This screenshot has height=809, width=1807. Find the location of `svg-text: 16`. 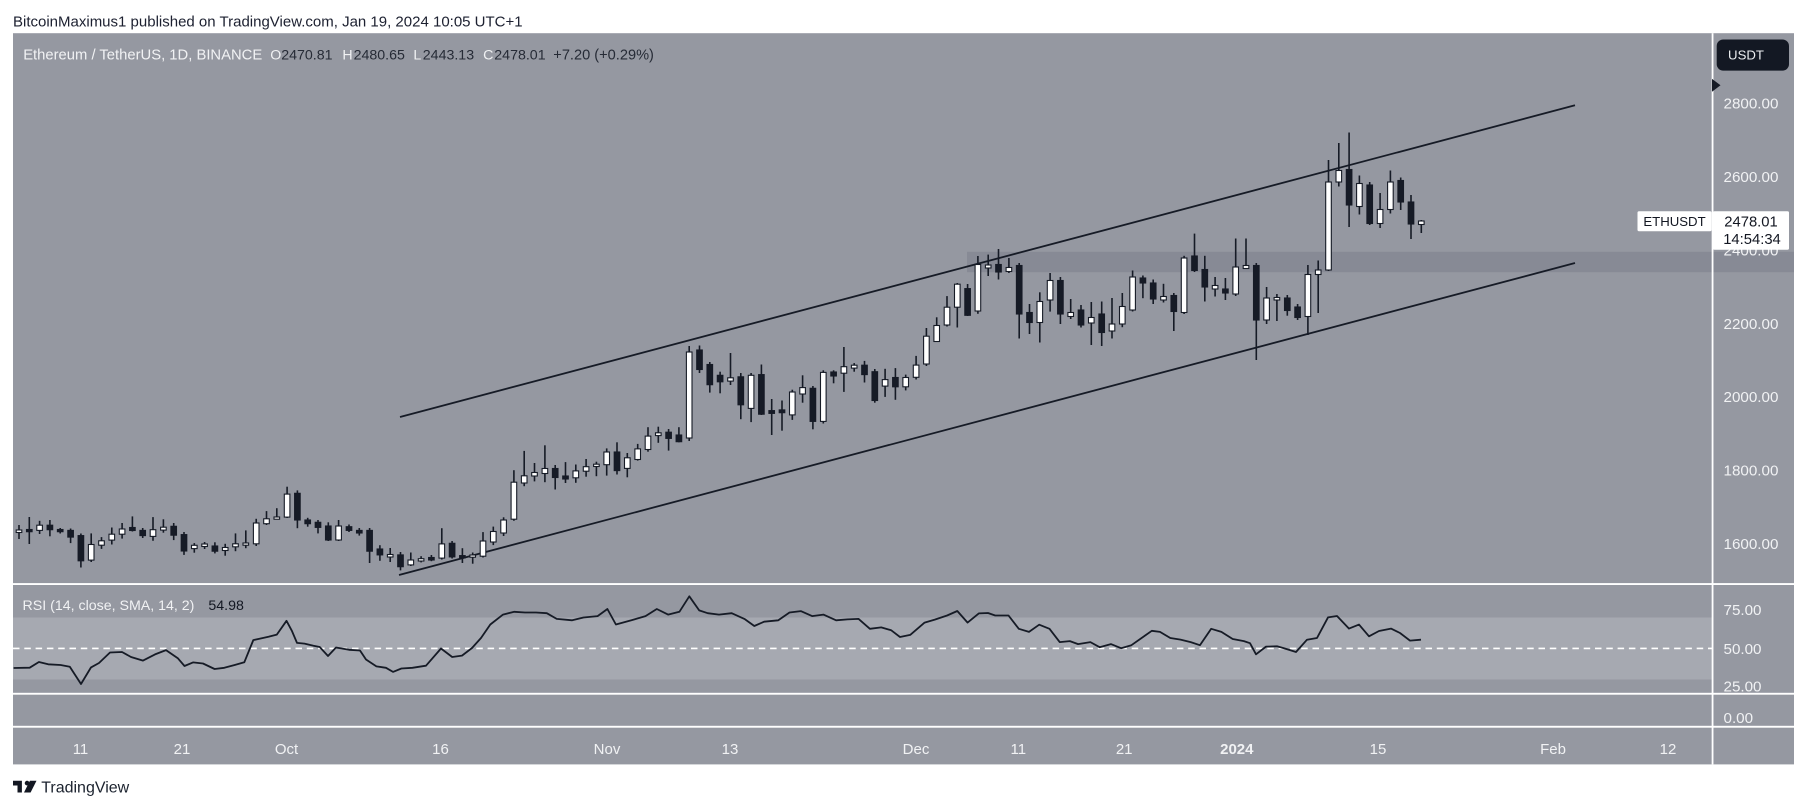

svg-text: 16 is located at coordinates (440, 749).